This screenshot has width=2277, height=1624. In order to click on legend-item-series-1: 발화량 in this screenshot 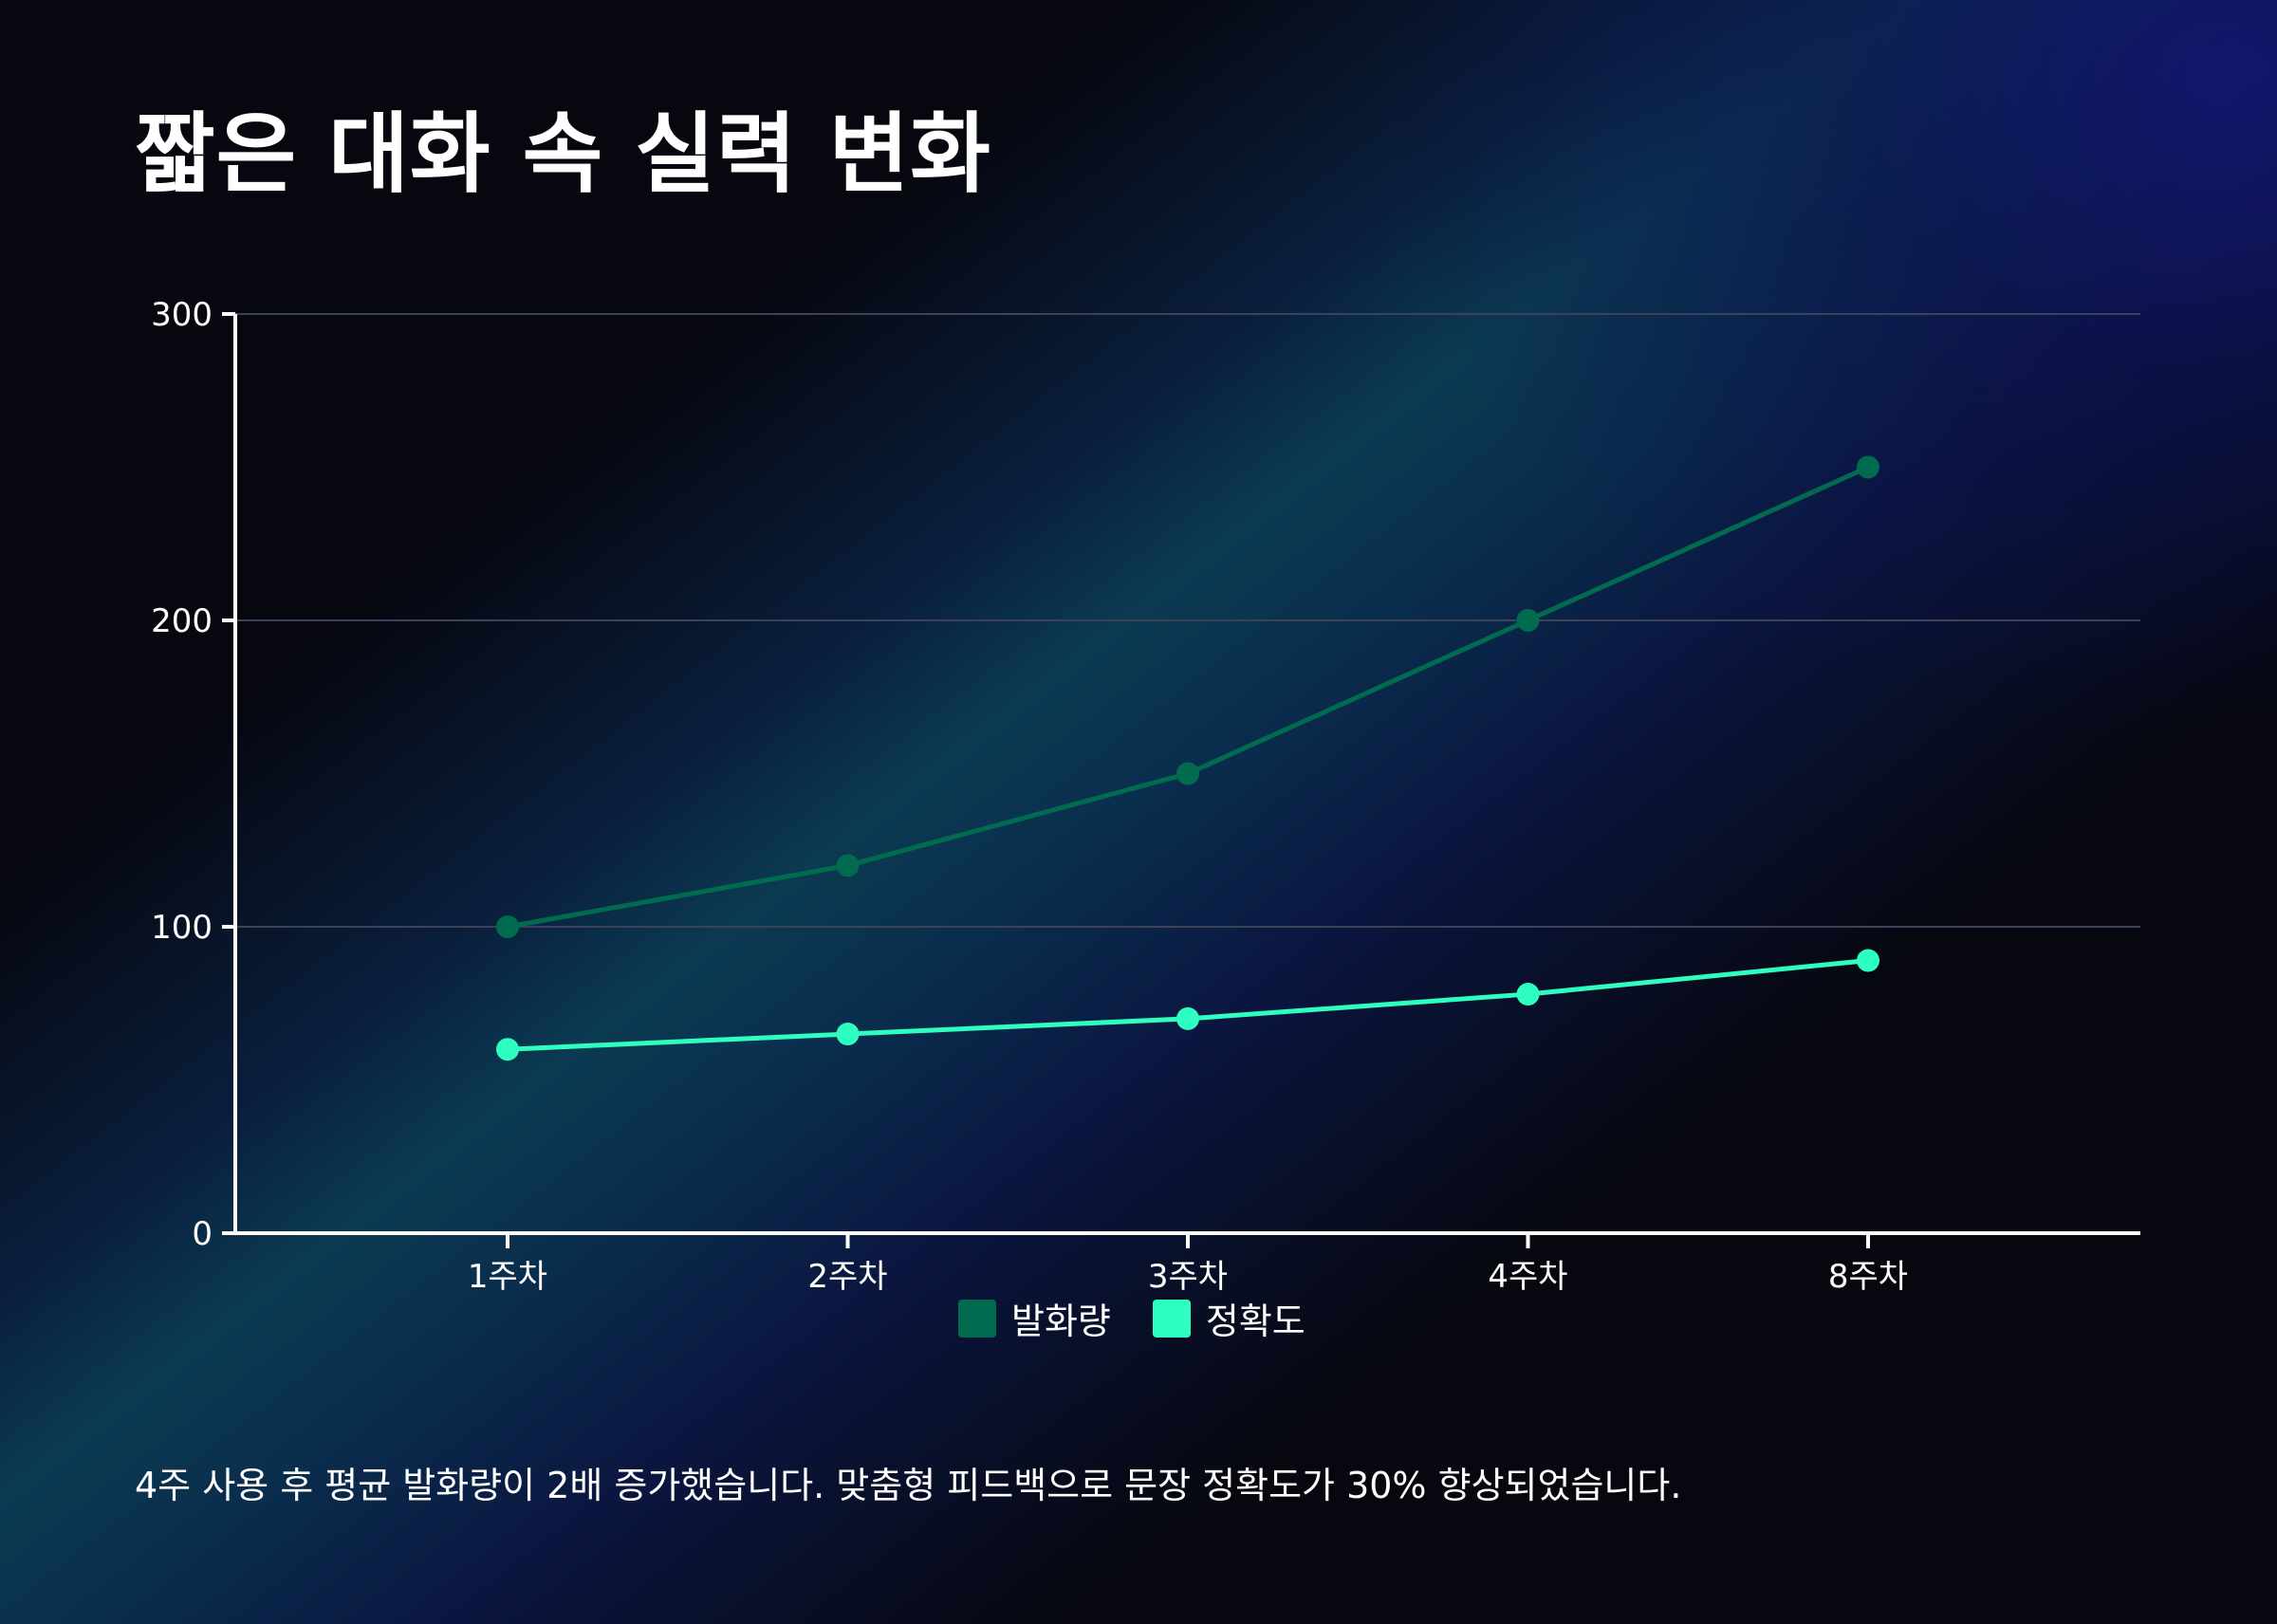, I will do `click(1034, 1318)`.